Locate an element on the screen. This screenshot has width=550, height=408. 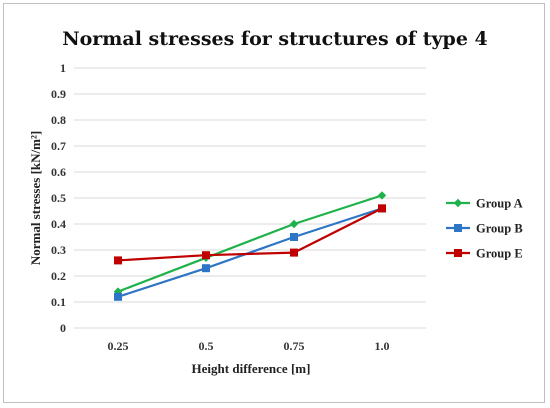
x-tick-labels: 0.25 0.5 0.75 1.0 is located at coordinates (249, 346).